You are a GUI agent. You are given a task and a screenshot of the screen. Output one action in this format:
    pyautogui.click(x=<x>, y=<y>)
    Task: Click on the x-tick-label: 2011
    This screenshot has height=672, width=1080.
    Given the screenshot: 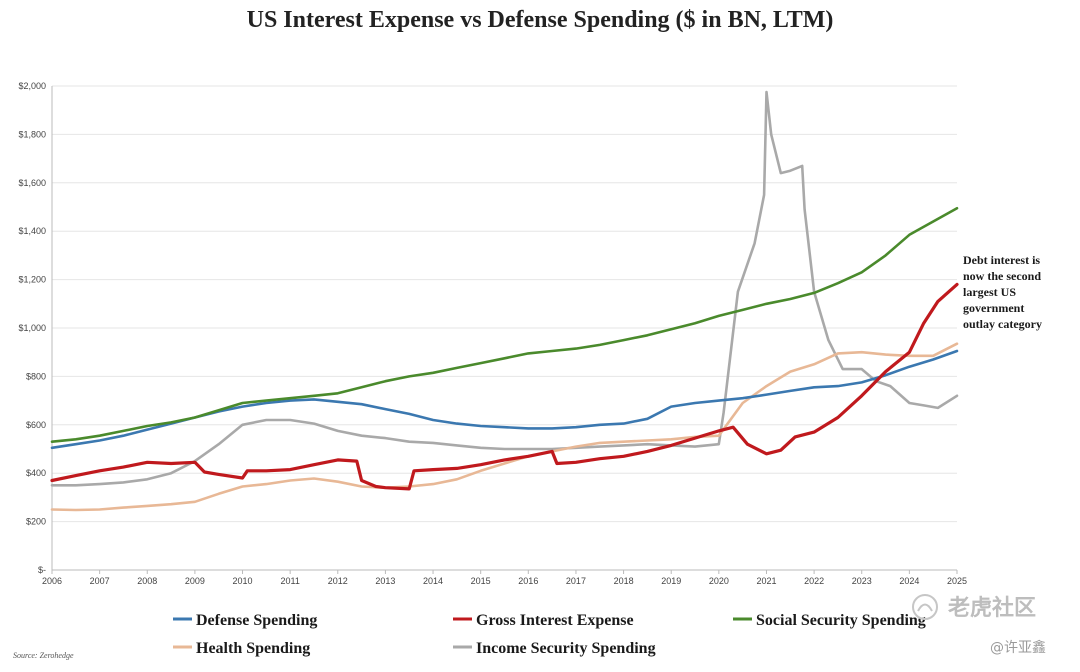 What is the action you would take?
    pyautogui.click(x=289, y=581)
    